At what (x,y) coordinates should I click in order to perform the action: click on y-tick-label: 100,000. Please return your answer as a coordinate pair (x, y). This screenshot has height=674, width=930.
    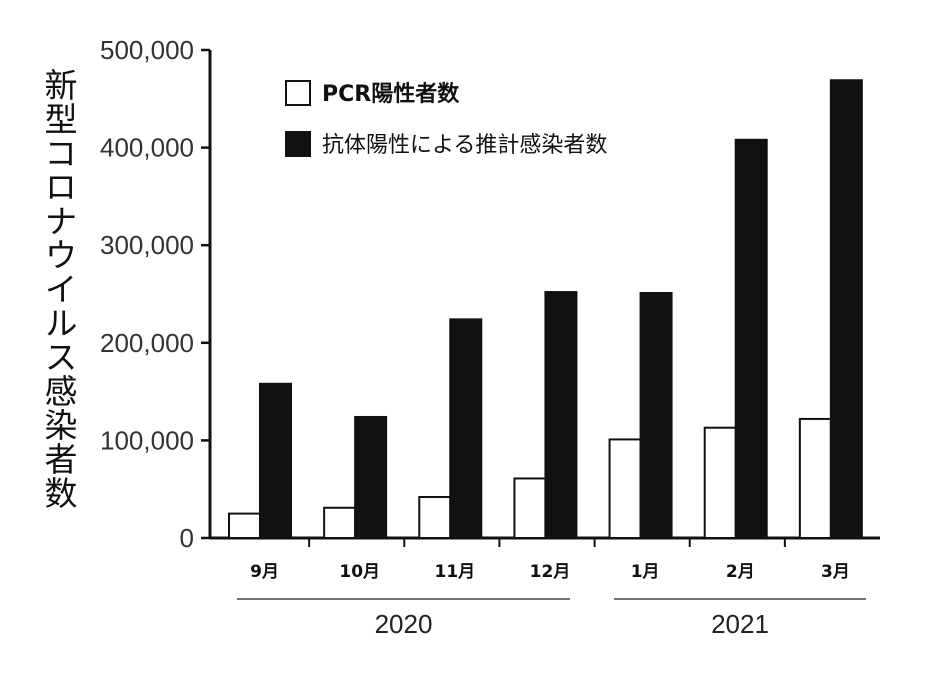
    Looking at the image, I should click on (147, 440).